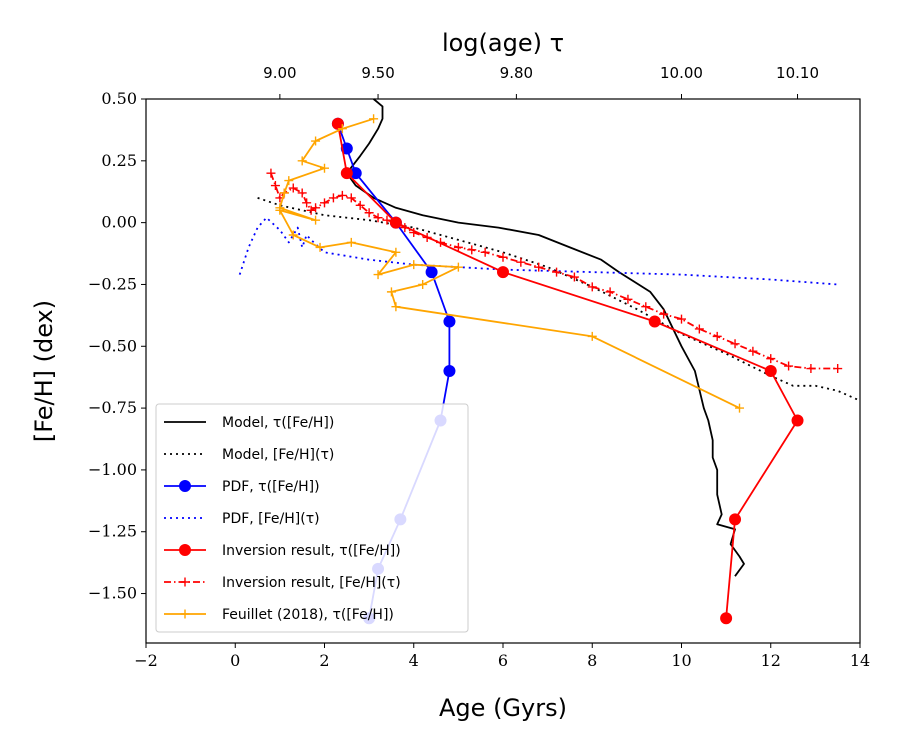  Describe the element at coordinates (146, 660) in the screenshot. I see `x-tick-label: −2` at that location.